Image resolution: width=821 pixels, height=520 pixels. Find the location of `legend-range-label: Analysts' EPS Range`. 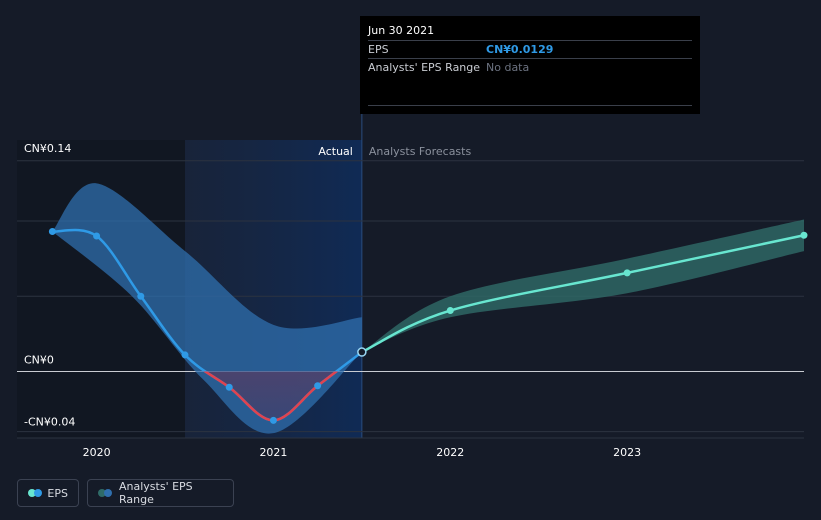

legend-range-label: Analysts' EPS Range is located at coordinates (156, 493).